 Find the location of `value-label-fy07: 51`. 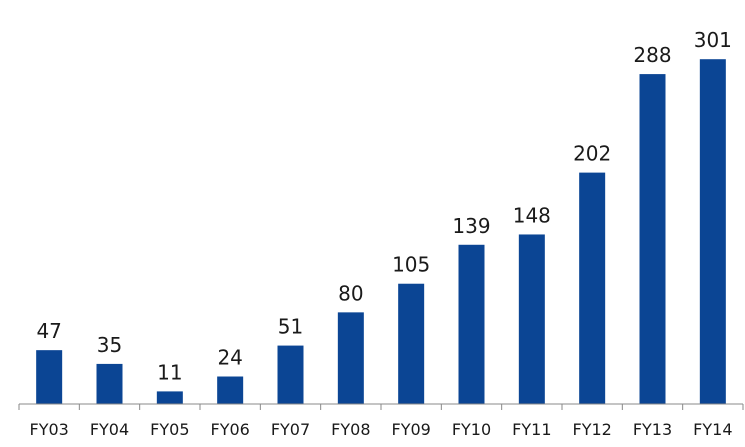

value-label-fy07: 51 is located at coordinates (290, 327).